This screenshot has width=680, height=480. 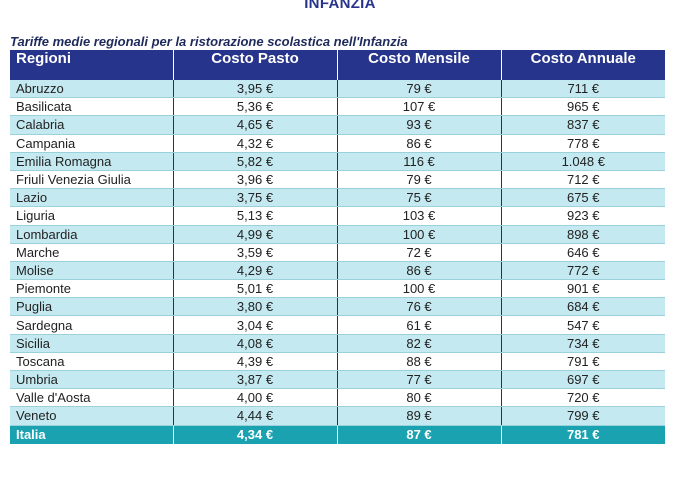 What do you see at coordinates (255, 65) in the screenshot?
I see `column-header-costo-pasto: Costo Pasto` at bounding box center [255, 65].